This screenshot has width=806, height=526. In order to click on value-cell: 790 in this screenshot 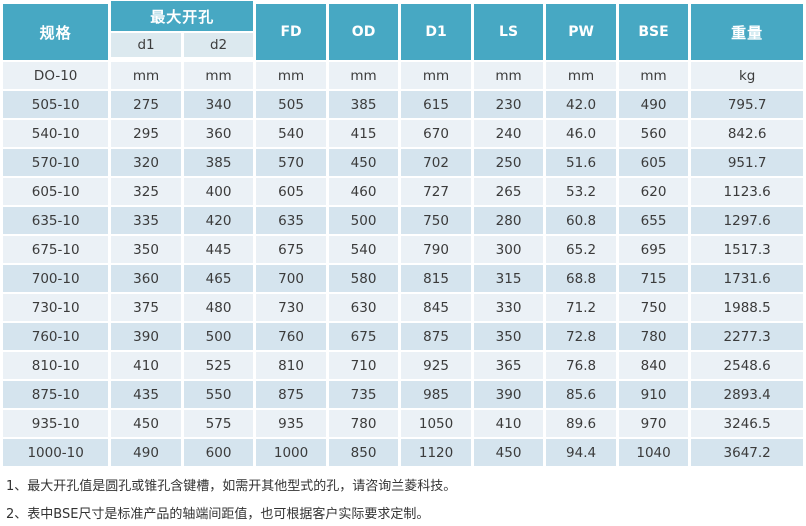, I will do `click(436, 249)`.